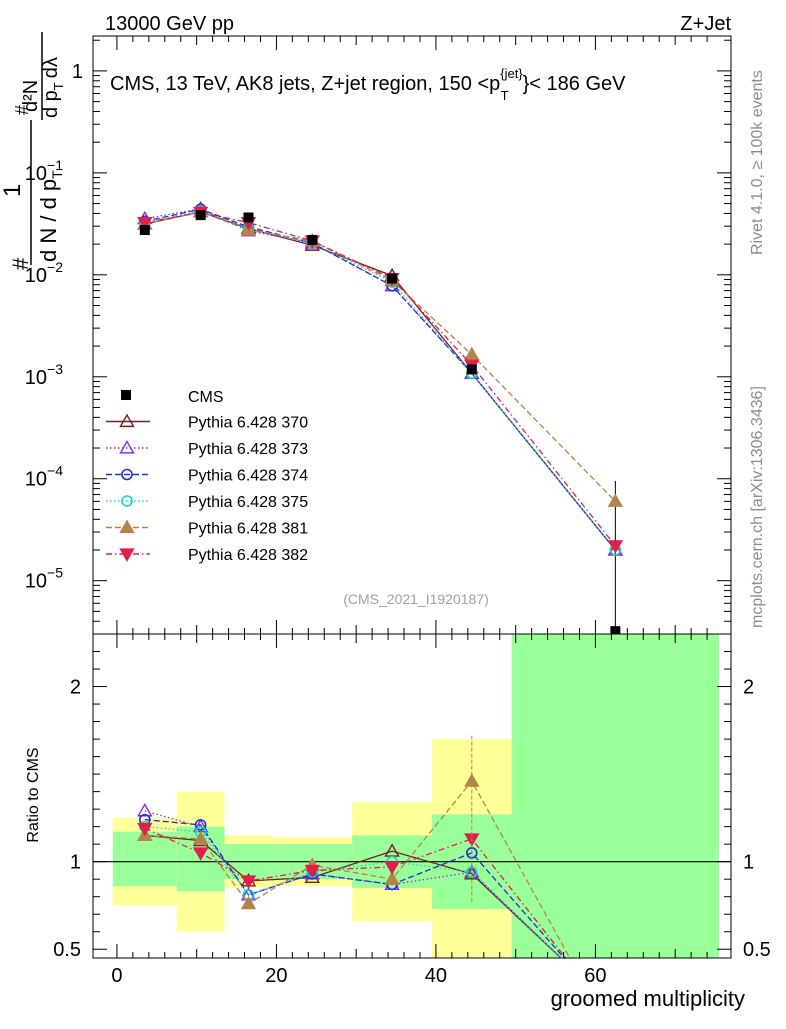  I want to click on legend-label: Pythia 6.428 375, so click(248, 502).